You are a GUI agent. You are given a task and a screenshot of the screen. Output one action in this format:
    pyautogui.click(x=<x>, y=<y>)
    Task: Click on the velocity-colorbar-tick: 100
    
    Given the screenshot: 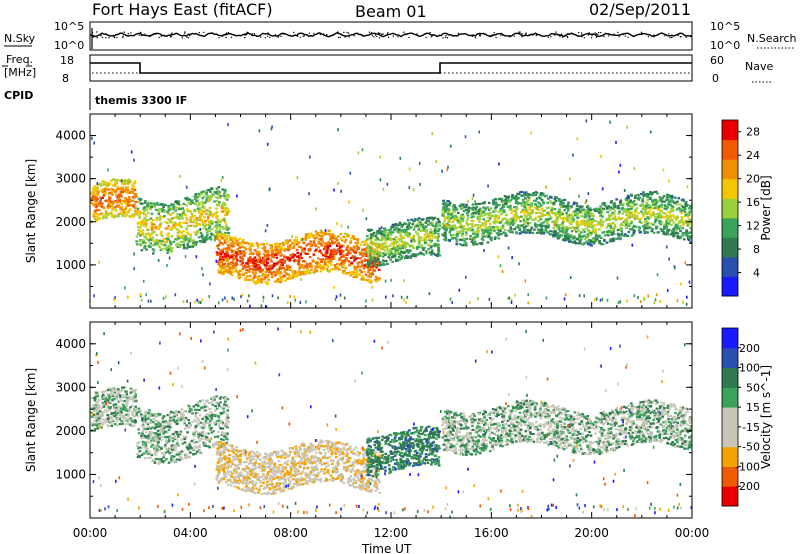 What is the action you would take?
    pyautogui.click(x=749, y=368)
    